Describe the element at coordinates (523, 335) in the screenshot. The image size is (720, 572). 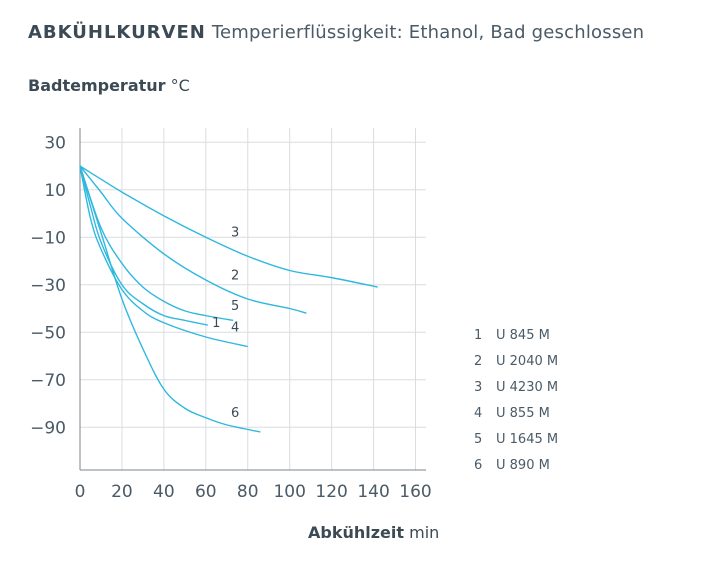
I see `legend-model: U 845 M` at that location.